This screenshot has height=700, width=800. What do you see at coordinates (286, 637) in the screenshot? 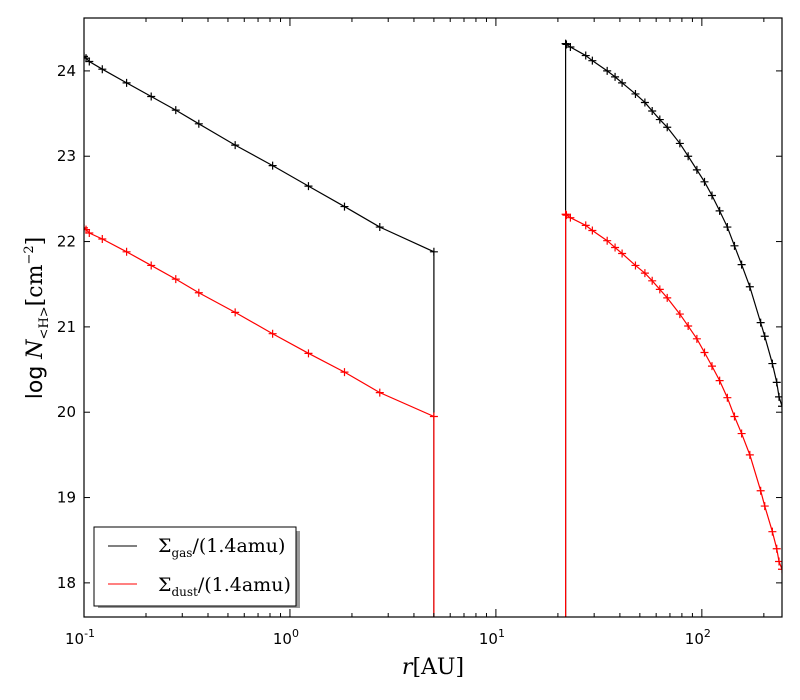
I see `x-tick-label: 10⁰` at bounding box center [286, 637].